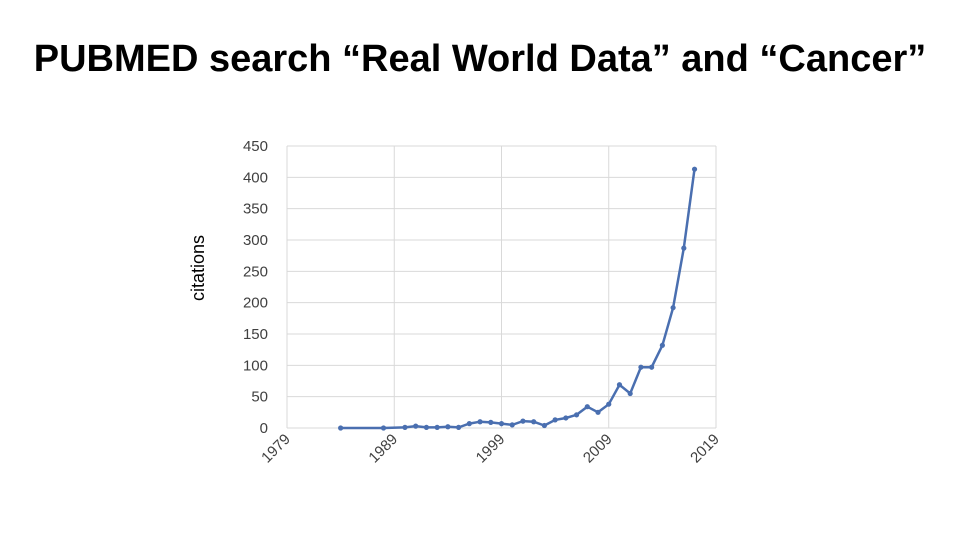 The width and height of the screenshot is (960, 540). Describe the element at coordinates (255, 146) in the screenshot. I see `y-tick-label: 450` at that location.